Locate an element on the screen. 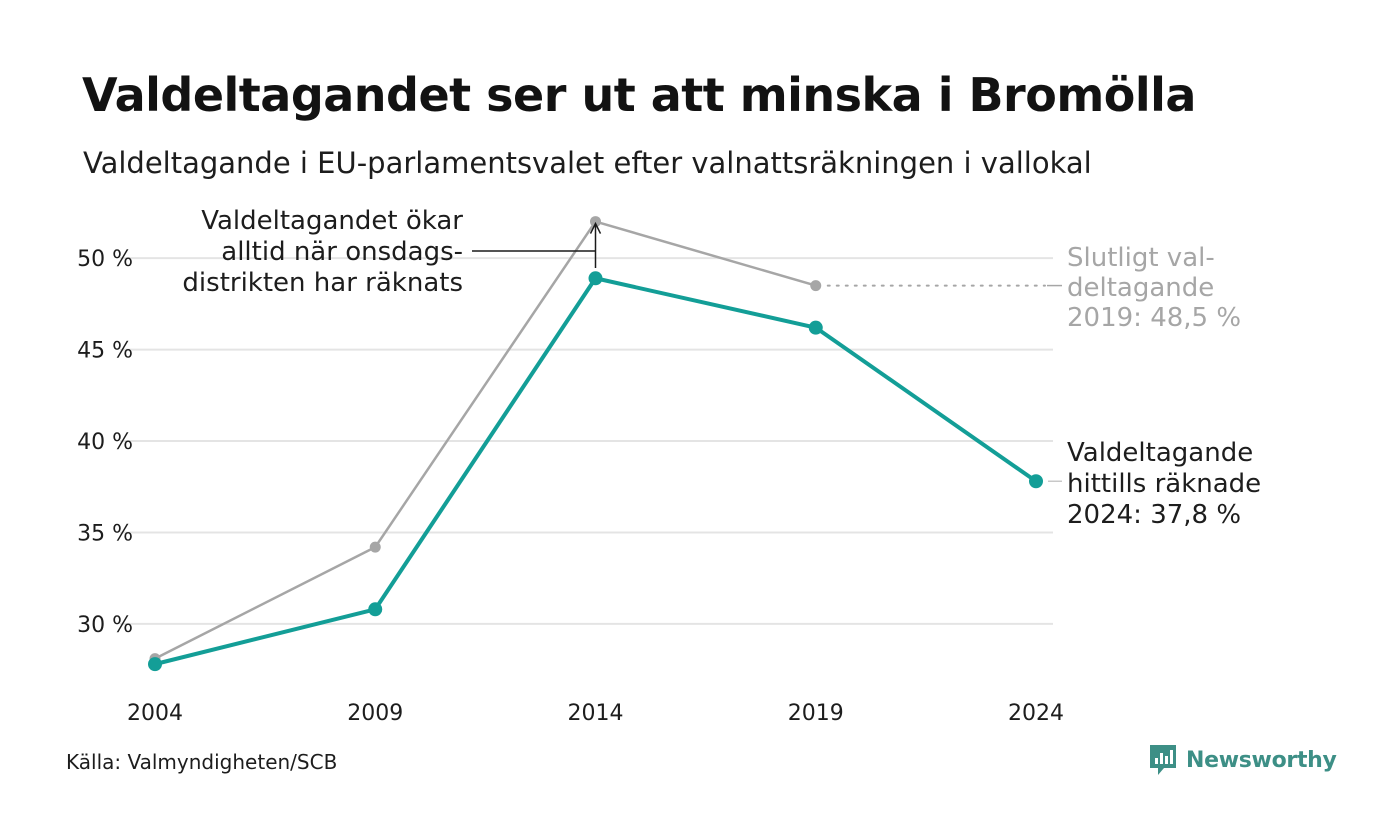  newsworthy-logo: Newsworthy is located at coordinates (1242, 760).